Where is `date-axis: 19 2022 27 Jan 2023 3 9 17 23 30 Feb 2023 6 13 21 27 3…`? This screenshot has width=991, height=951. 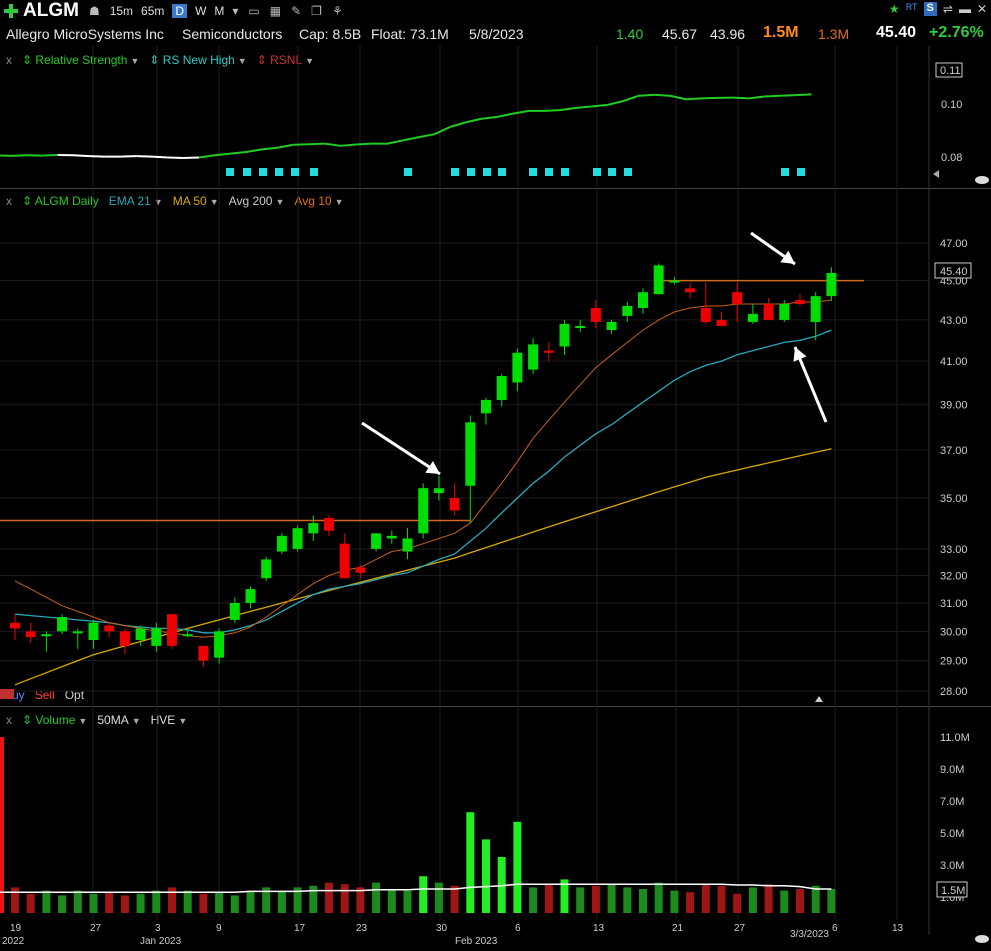
date-axis: 19 2022 27 Jan 2023 3 9 17 23 30 Feb 2023 6 13 21 27 3… is located at coordinates (453, 935).